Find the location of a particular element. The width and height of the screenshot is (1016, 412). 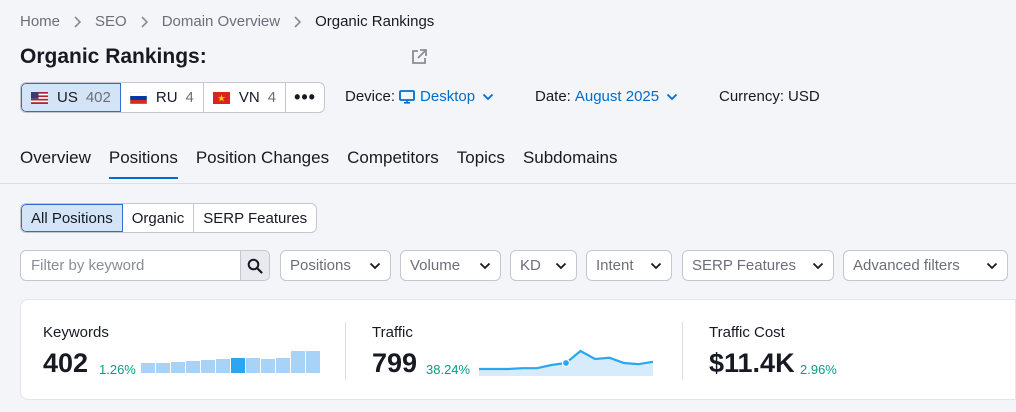

tab-position-changes: Position Changes is located at coordinates (262, 157).